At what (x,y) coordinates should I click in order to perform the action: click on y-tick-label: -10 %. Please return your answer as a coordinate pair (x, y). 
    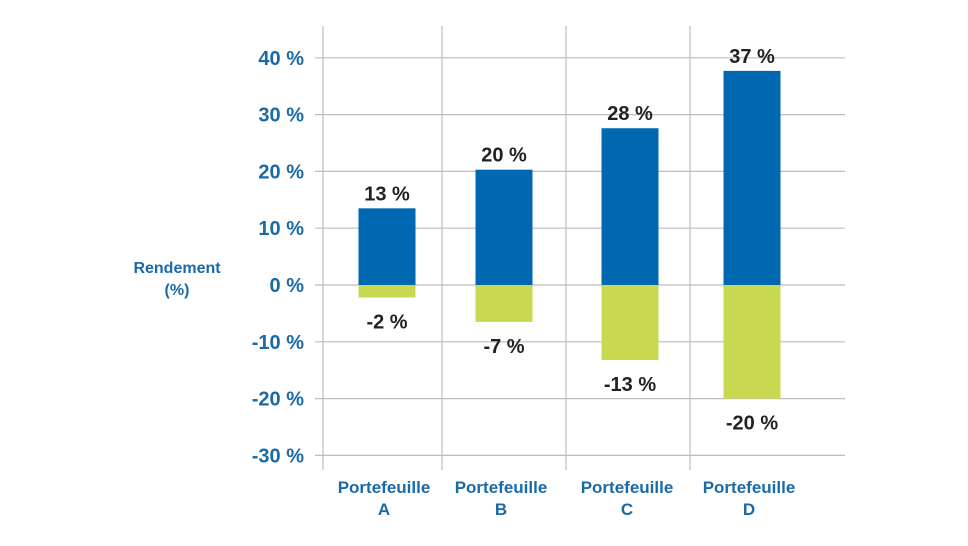
    Looking at the image, I should click on (278, 343).